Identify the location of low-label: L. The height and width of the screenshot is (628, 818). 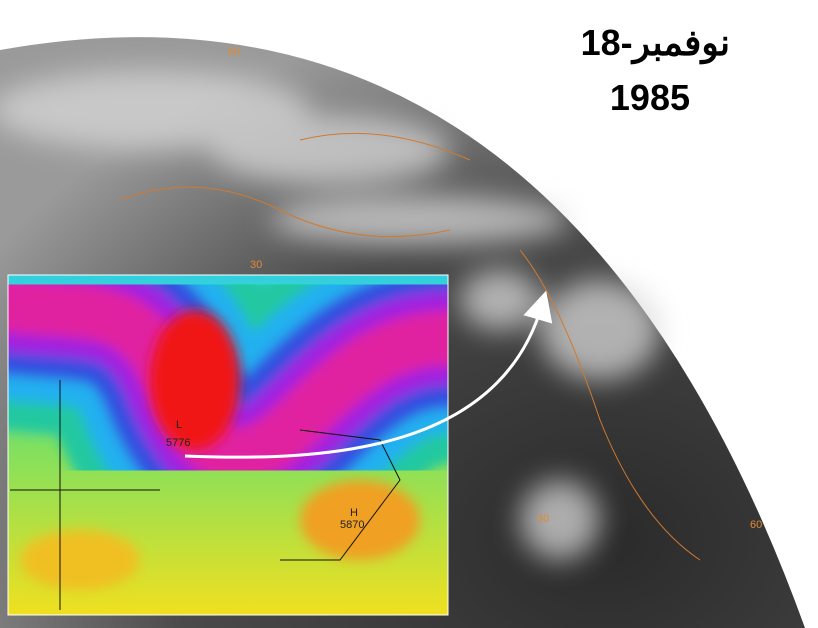
(179, 425).